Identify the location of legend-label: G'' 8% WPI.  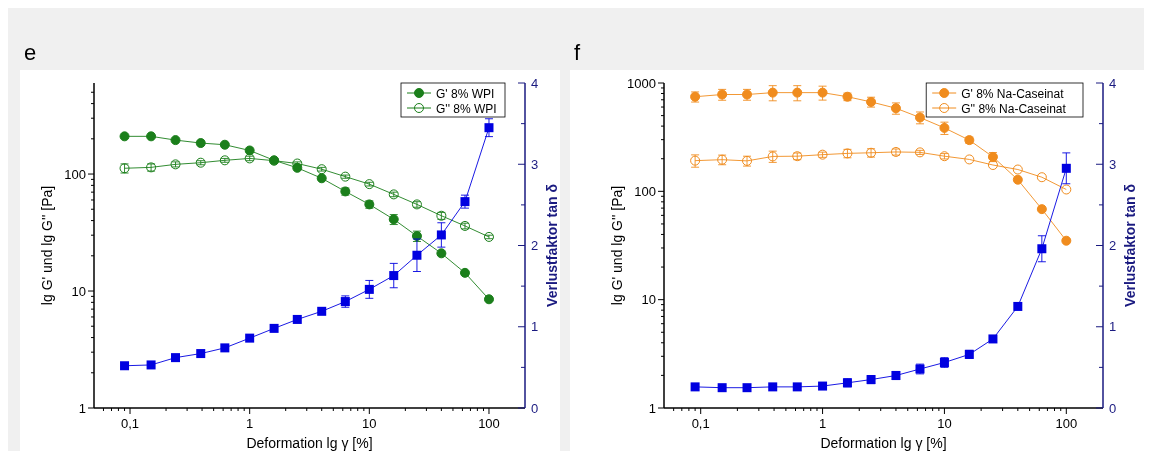
(466, 108).